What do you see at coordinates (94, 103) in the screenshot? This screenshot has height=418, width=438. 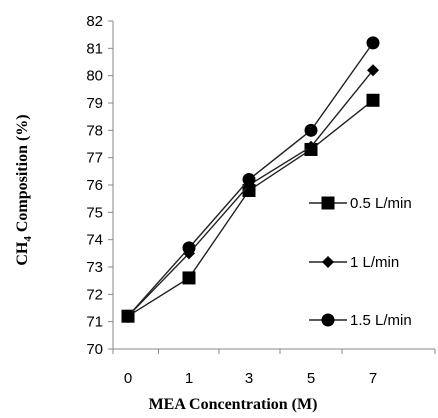 I see `y-tick-label: 79` at bounding box center [94, 103].